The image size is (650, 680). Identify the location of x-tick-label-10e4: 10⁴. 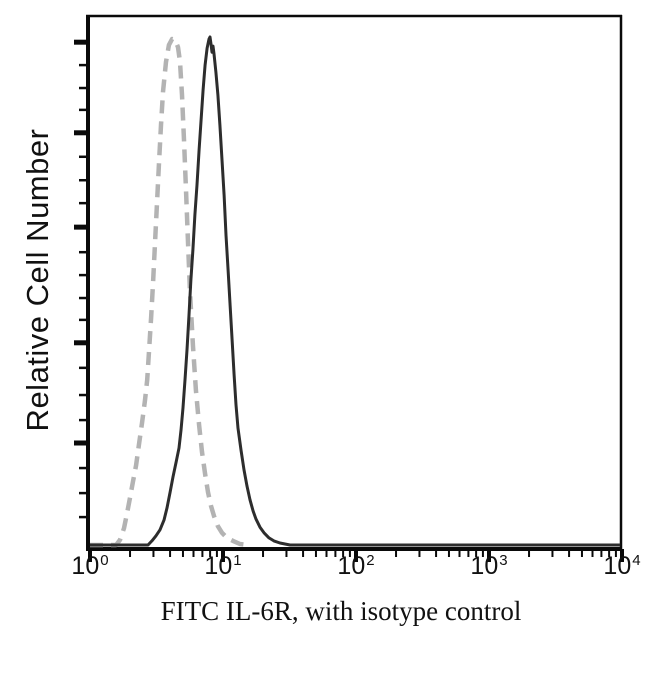
(622, 566).